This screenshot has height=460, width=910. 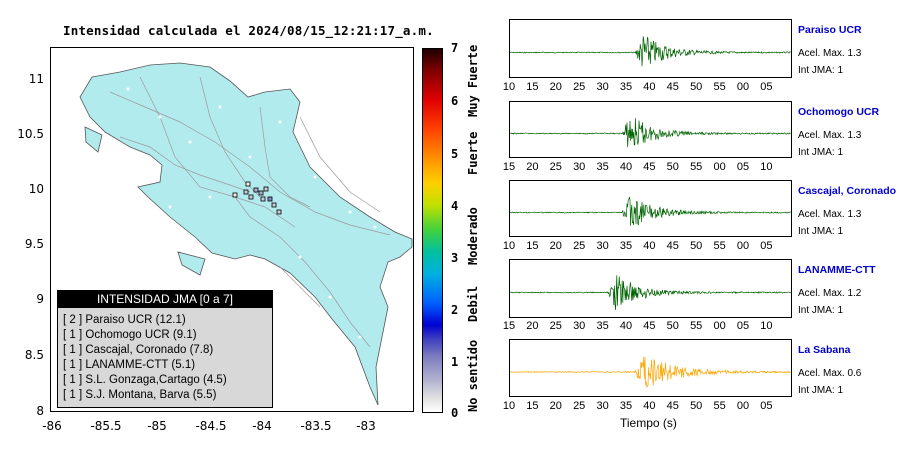 What do you see at coordinates (837, 270) in the screenshot?
I see `station-name: LANAMME-CTT` at bounding box center [837, 270].